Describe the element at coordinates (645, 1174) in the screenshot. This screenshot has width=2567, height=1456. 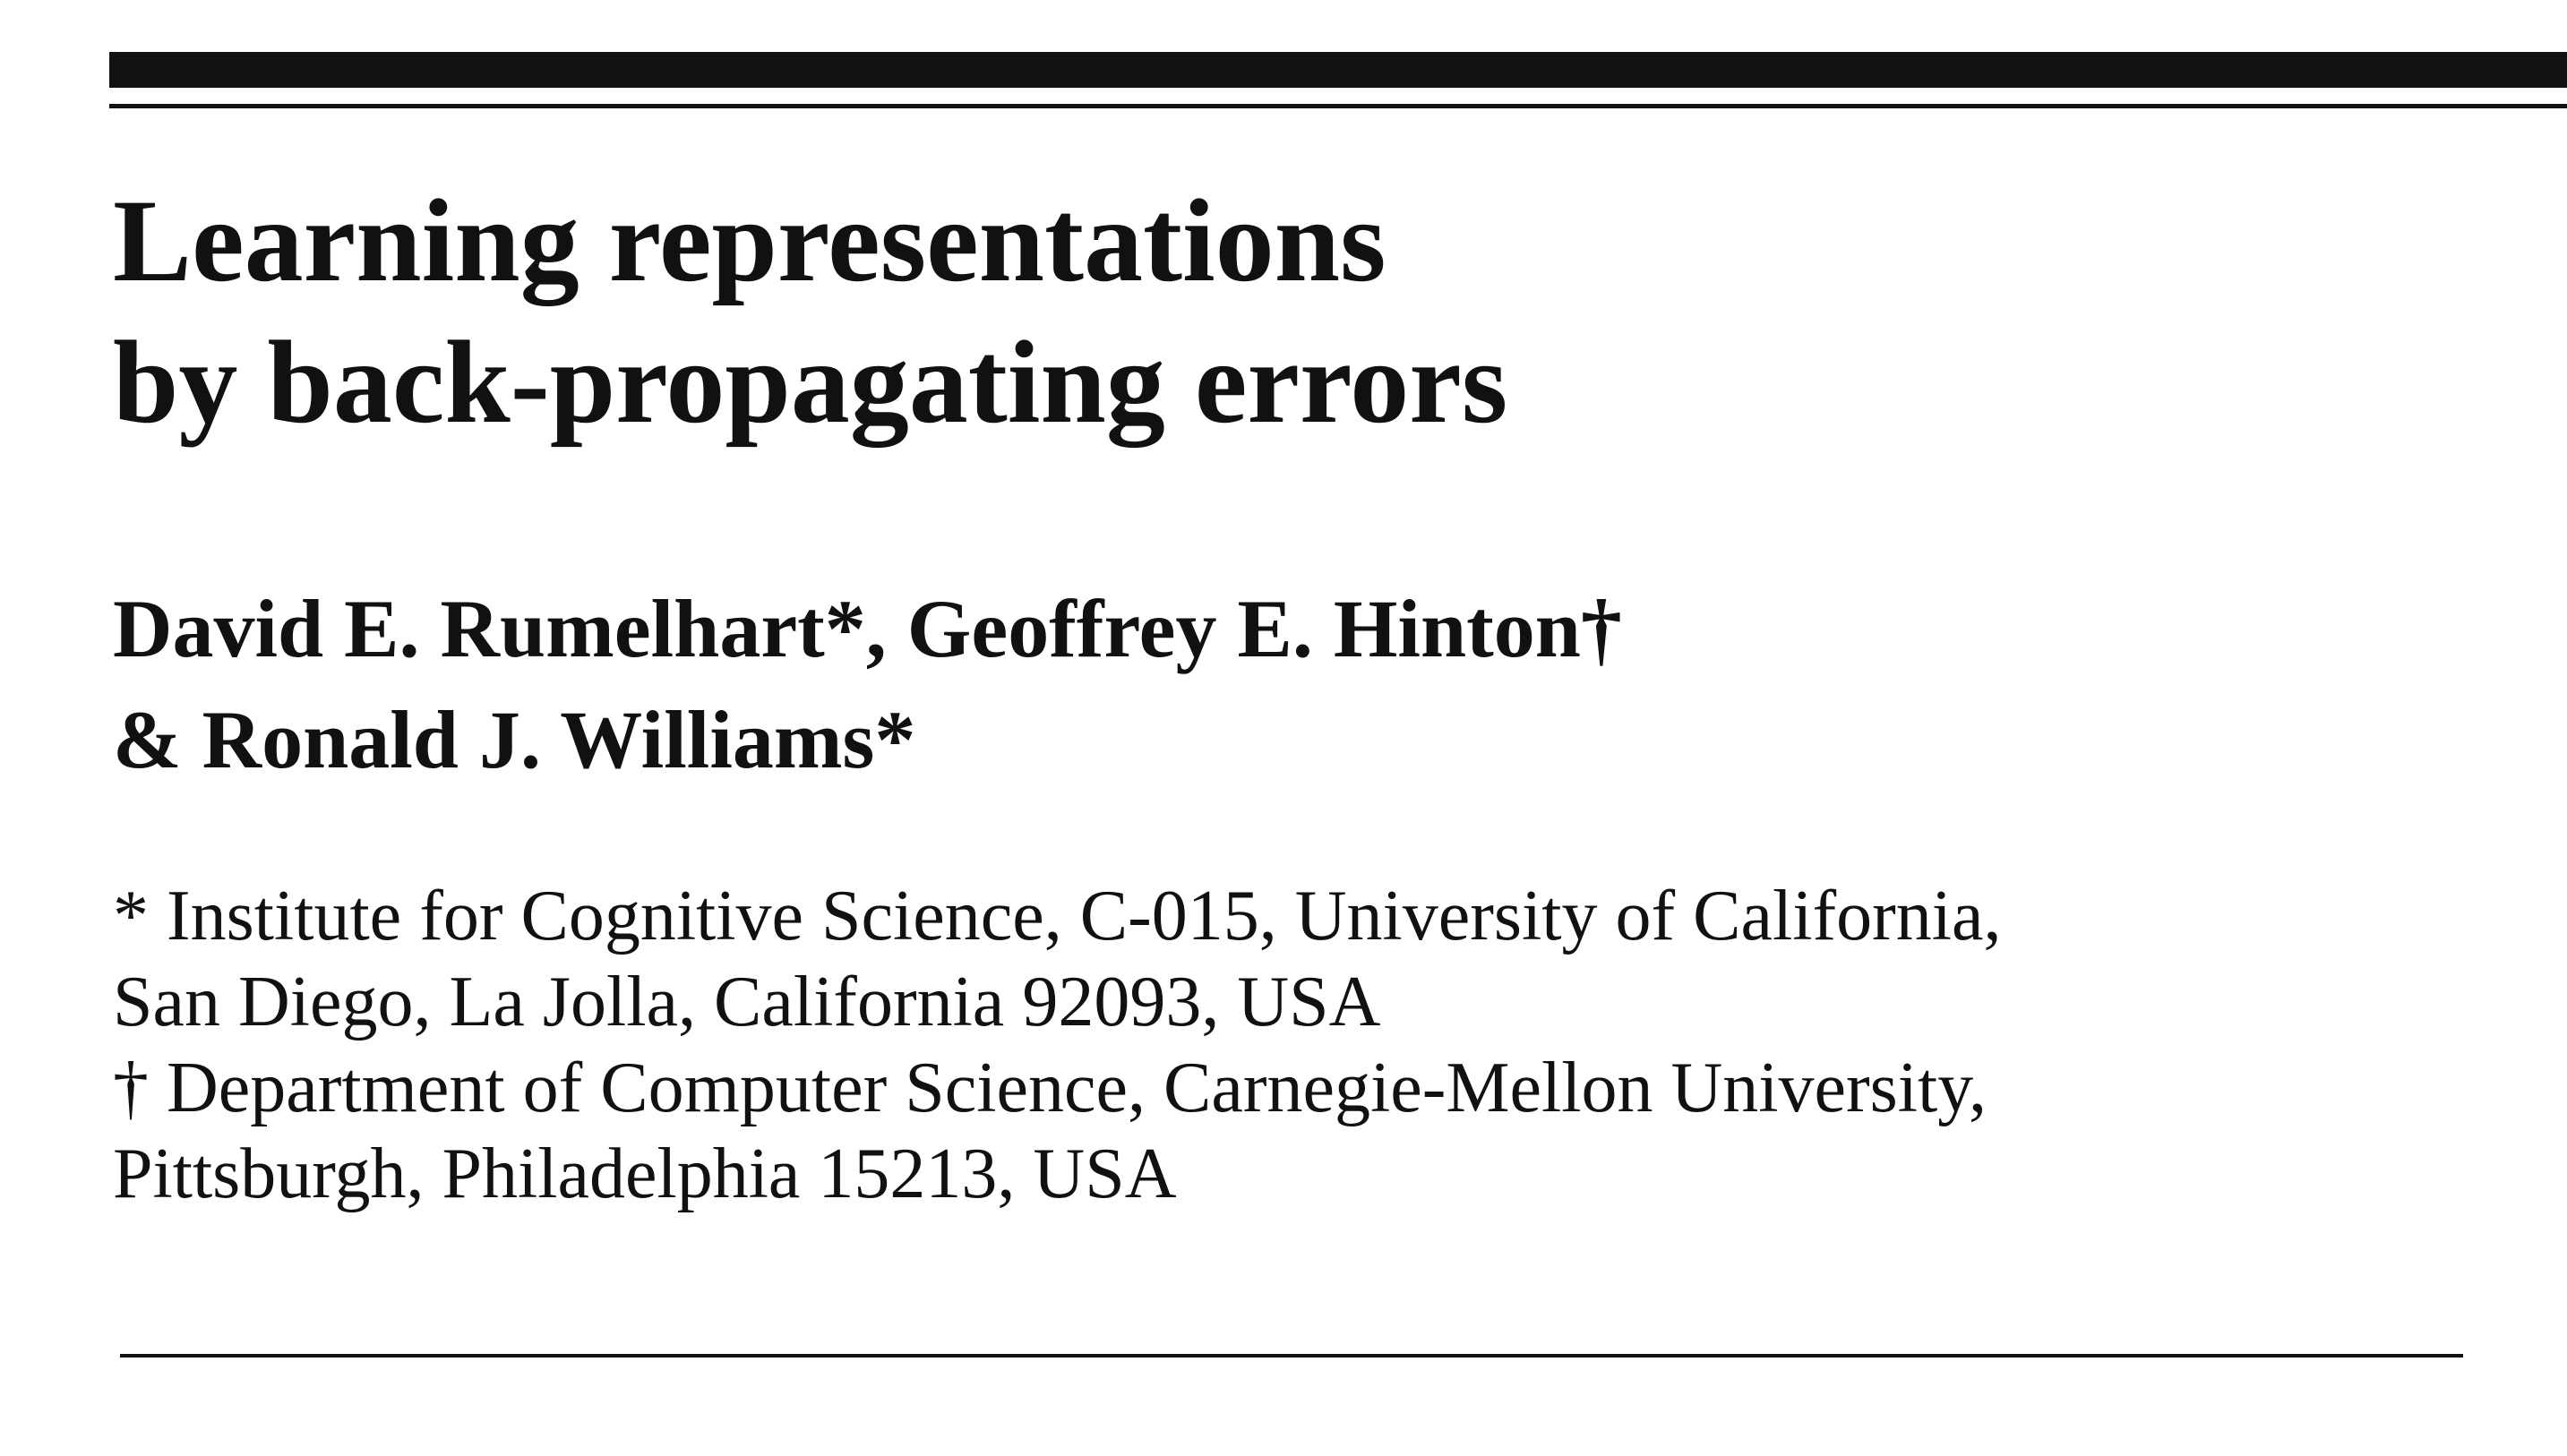
I see `affiliation-line-4: Pittsburgh, Philadelphia 15213, USA` at that location.